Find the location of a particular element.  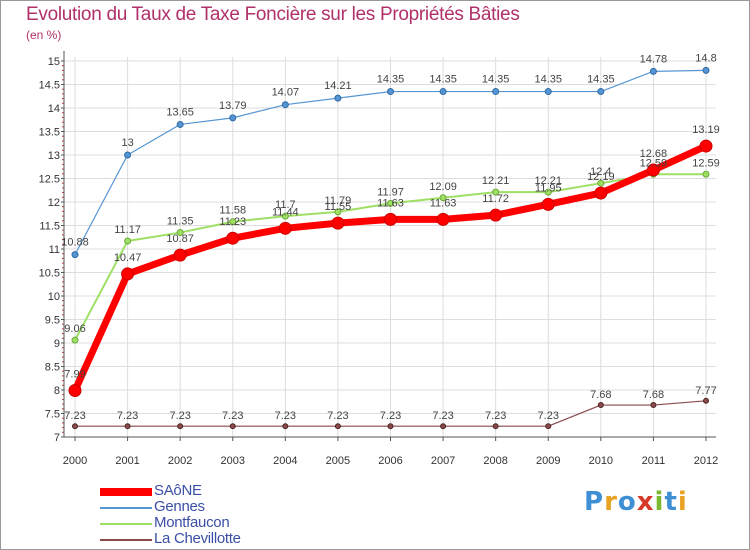

data-label: 7.99 is located at coordinates (74, 374).